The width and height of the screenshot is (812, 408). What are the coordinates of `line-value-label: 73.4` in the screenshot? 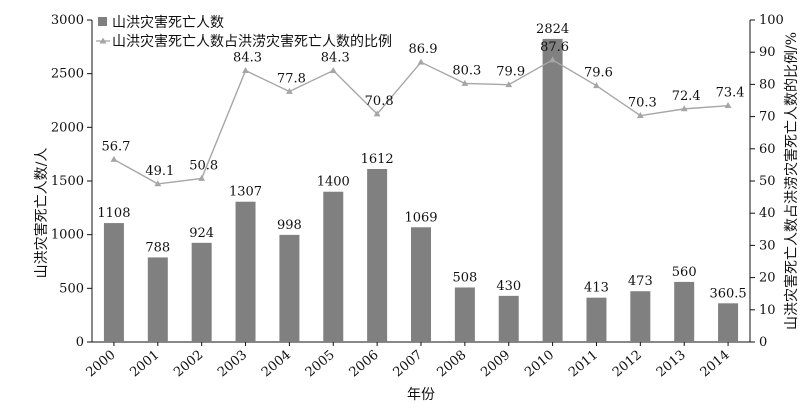 It's located at (730, 93).